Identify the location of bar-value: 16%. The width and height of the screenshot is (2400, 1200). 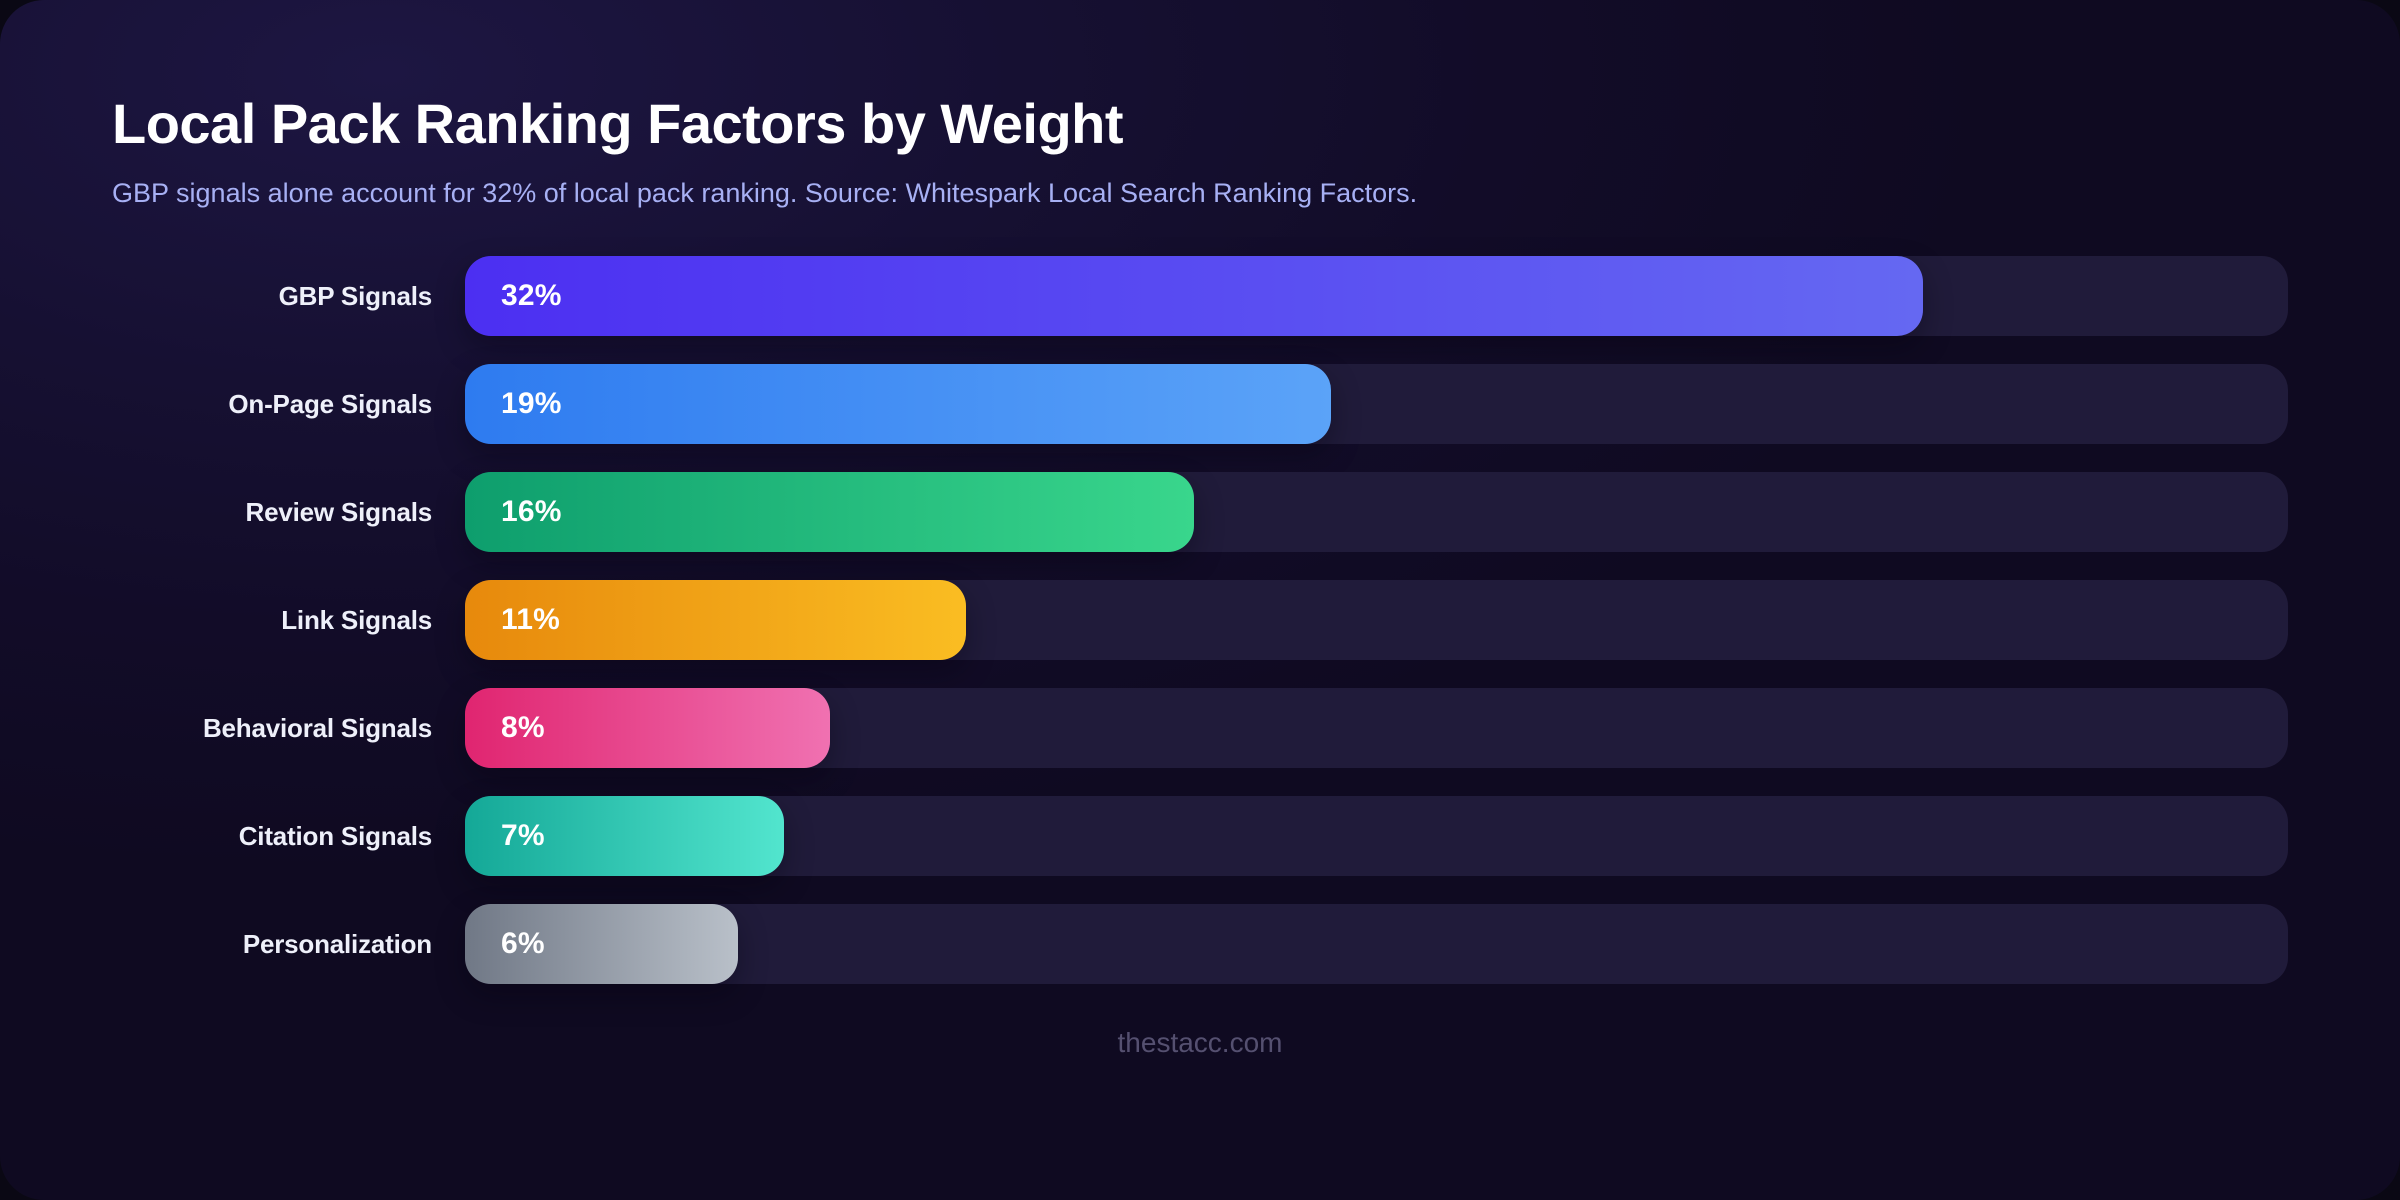
(531, 512).